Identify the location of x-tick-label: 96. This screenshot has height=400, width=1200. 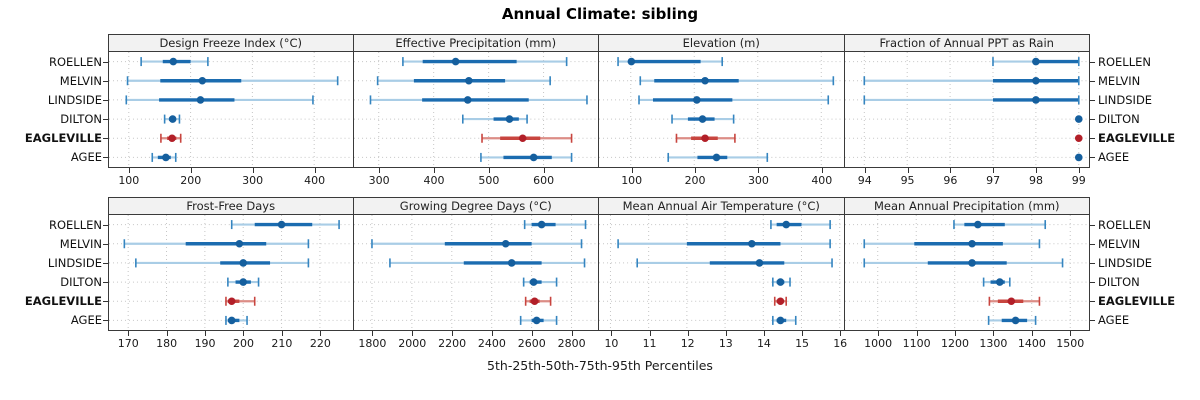
(950, 180).